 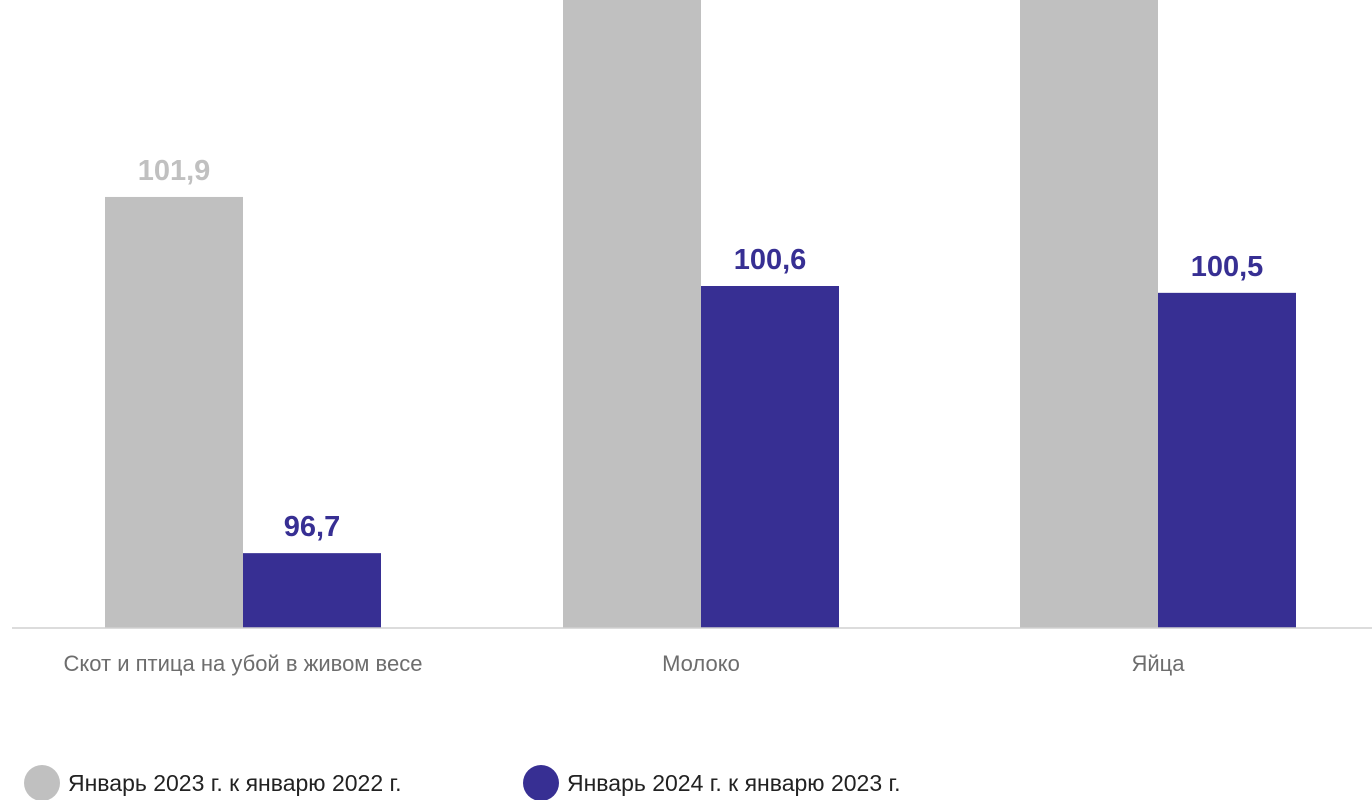 I want to click on category-label-eggs: Яйца, so click(x=1158, y=663).